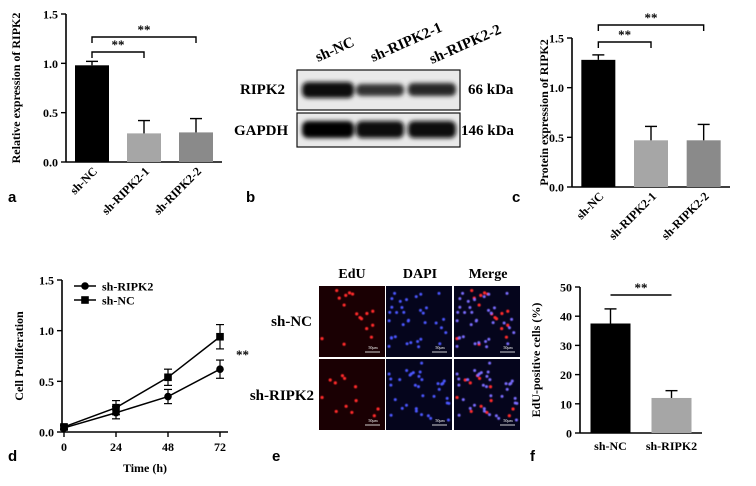 The image size is (756, 486). Describe the element at coordinates (536, 360) in the screenshot. I see `y-axis-title: EdU-positive cells (%)` at that location.